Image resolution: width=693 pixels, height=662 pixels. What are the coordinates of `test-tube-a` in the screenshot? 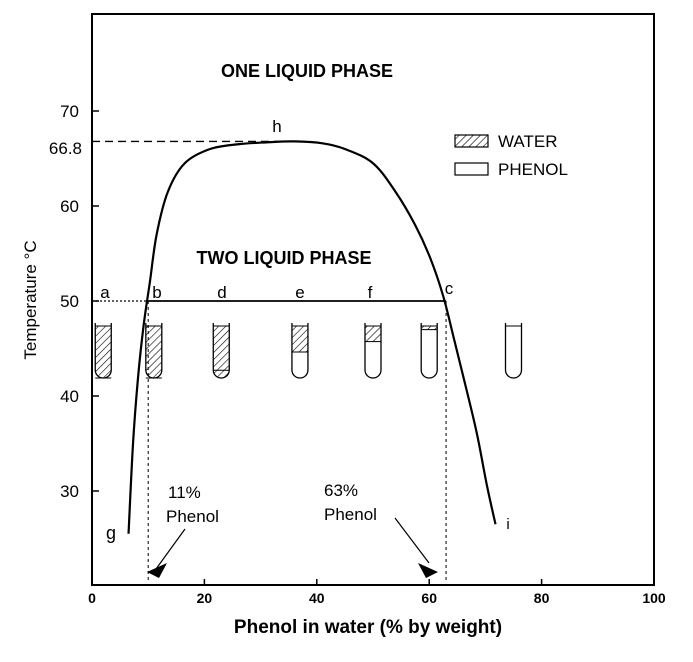 It's located at (103, 351).